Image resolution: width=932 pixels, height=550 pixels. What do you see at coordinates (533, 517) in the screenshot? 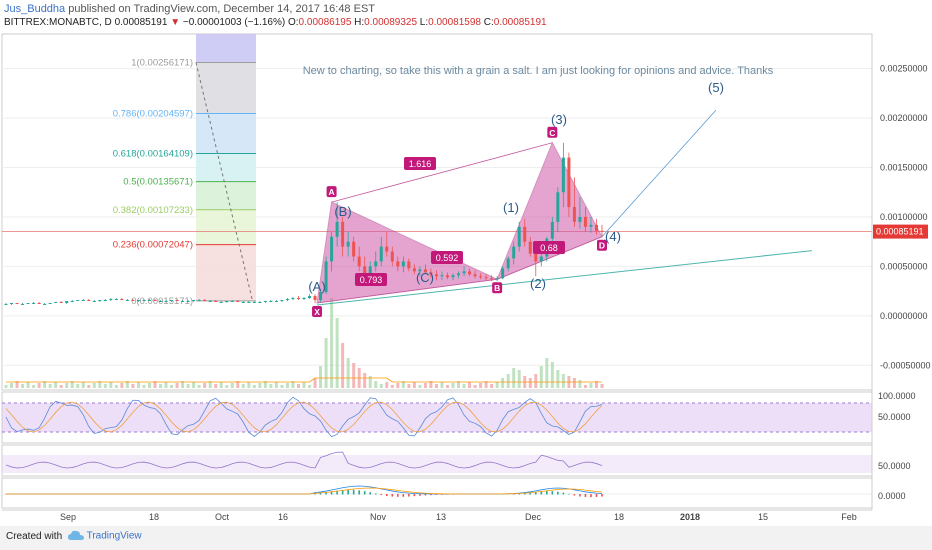
I see `time-tick-label: Dec` at bounding box center [533, 517].